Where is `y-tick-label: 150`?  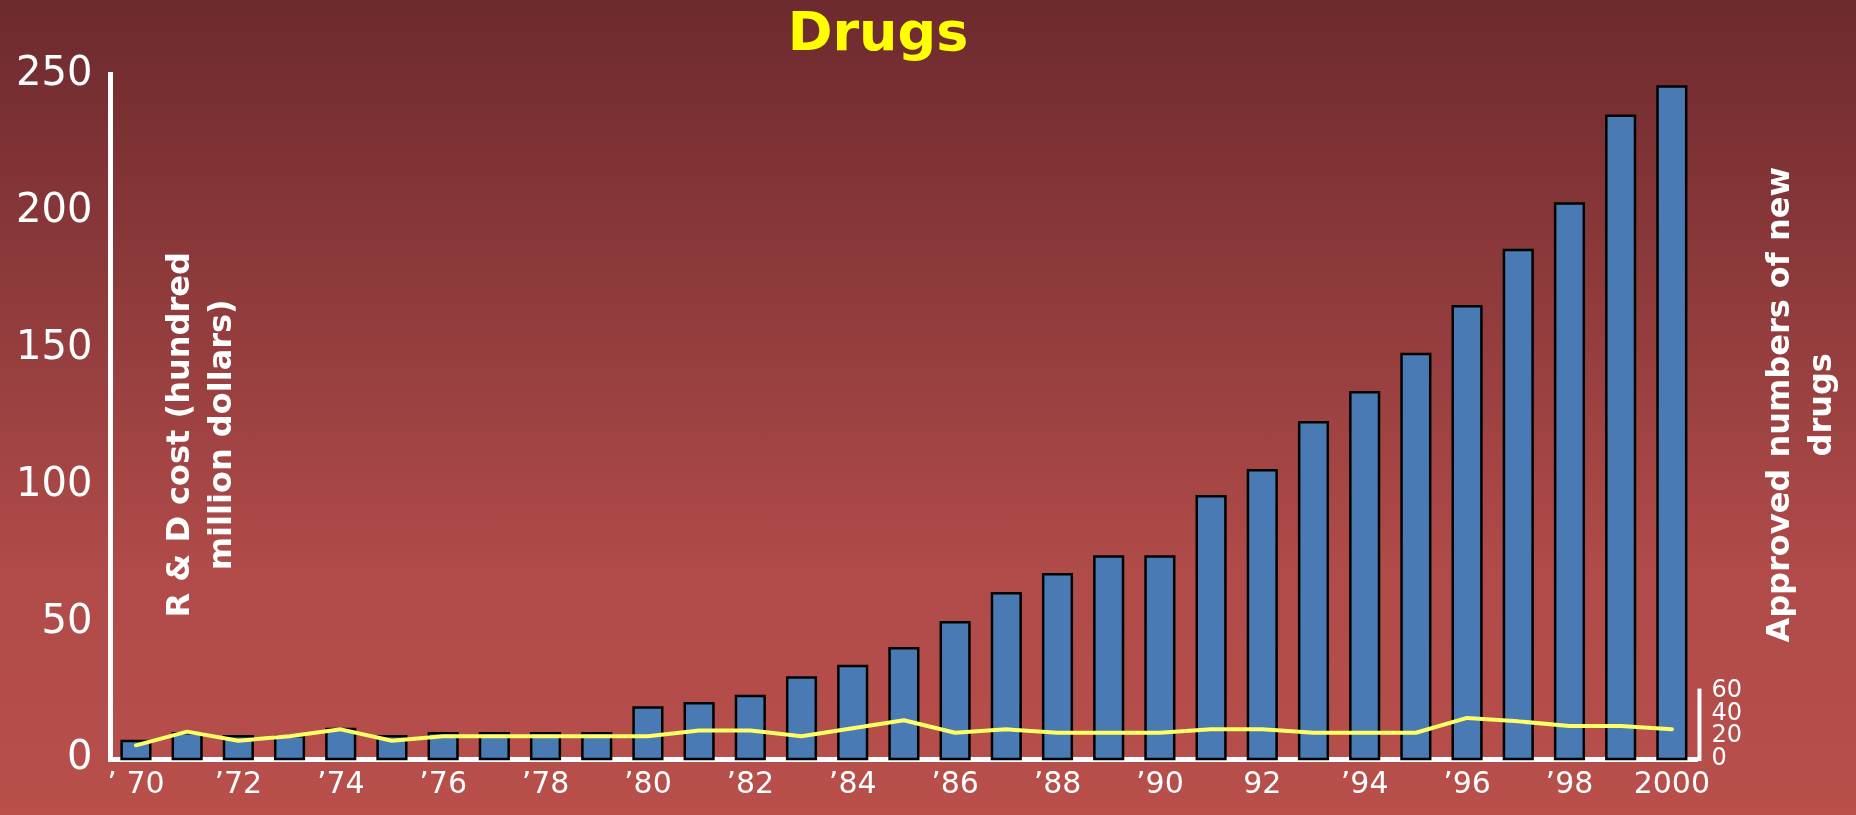 y-tick-label: 150 is located at coordinates (54, 344).